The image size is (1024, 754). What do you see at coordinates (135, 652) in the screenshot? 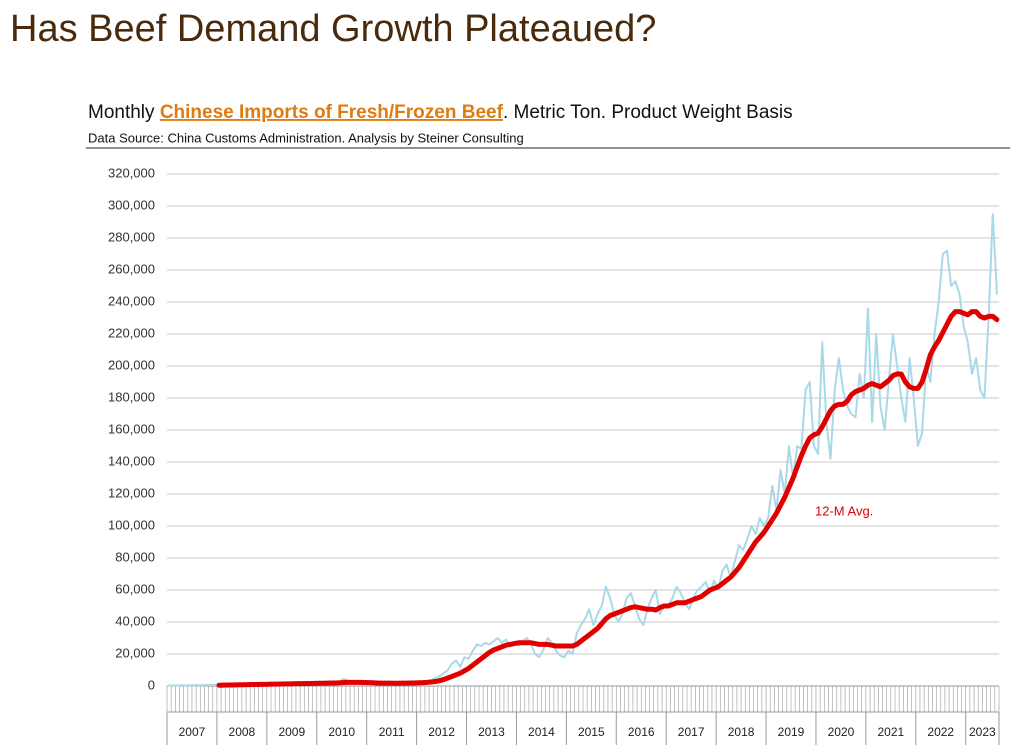
I see `y-tick-label: 20,000` at bounding box center [135, 652].